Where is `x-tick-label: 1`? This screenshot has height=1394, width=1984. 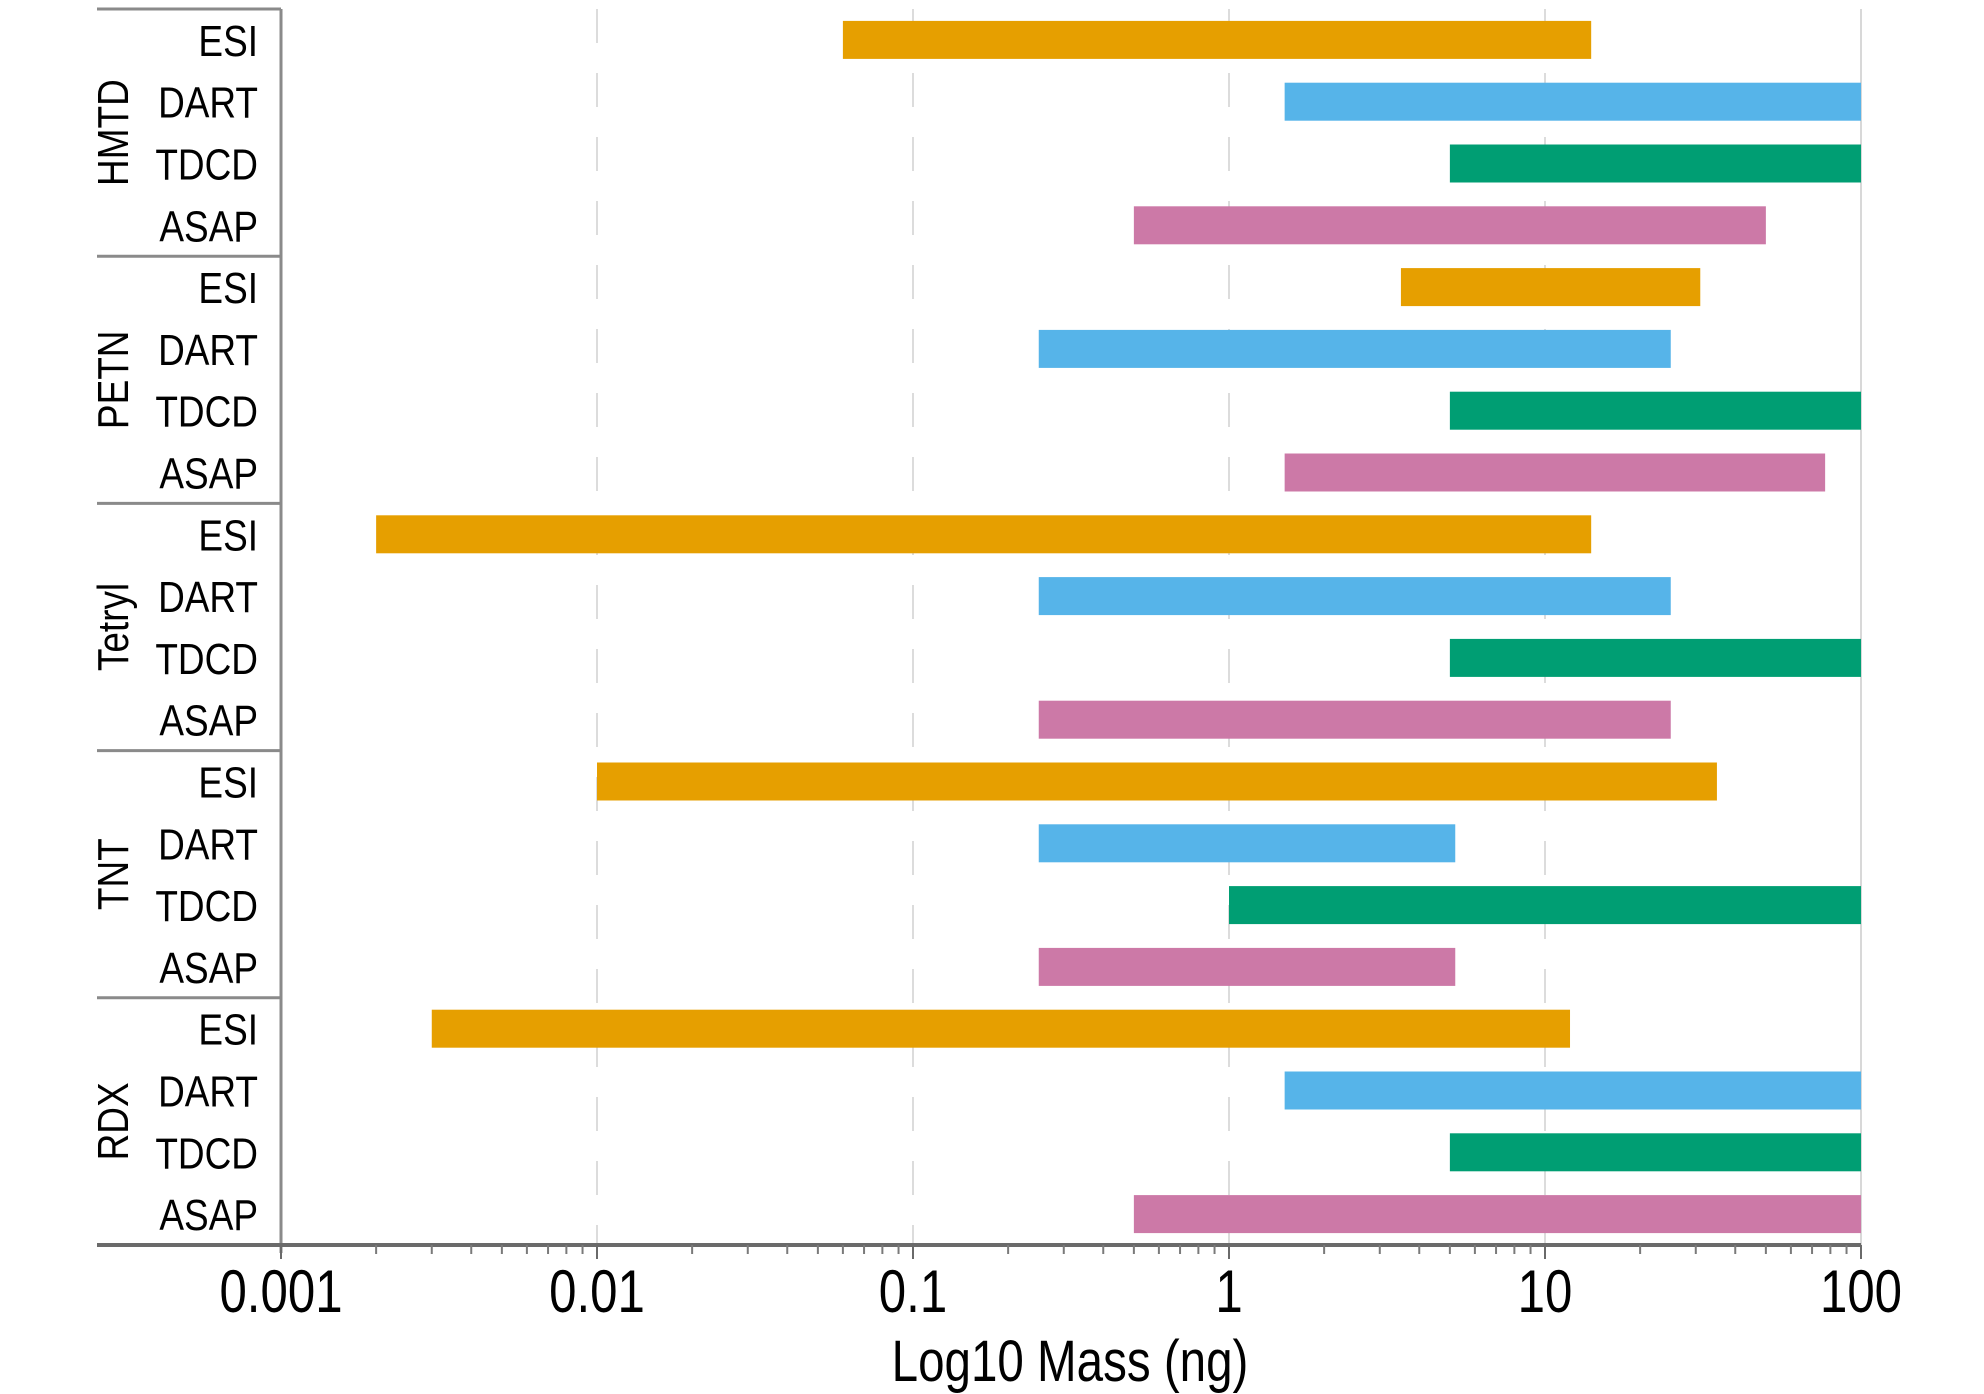
x-tick-label: 1 is located at coordinates (1228, 1291).